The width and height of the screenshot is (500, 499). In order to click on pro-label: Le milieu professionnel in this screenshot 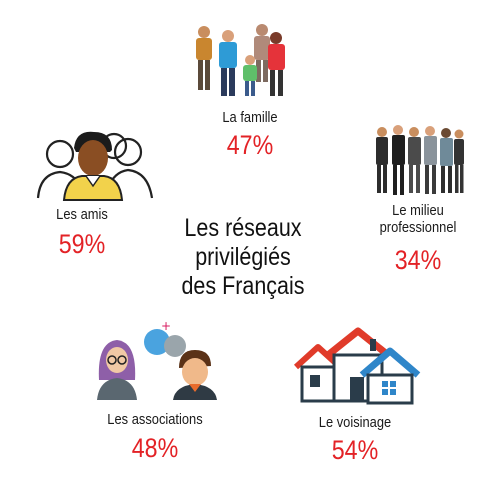, I will do `click(418, 219)`.